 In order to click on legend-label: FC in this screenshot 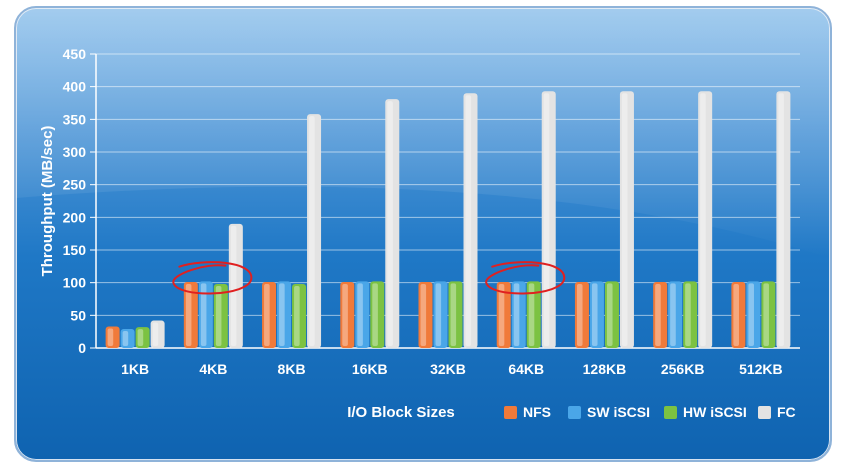, I will do `click(786, 412)`.